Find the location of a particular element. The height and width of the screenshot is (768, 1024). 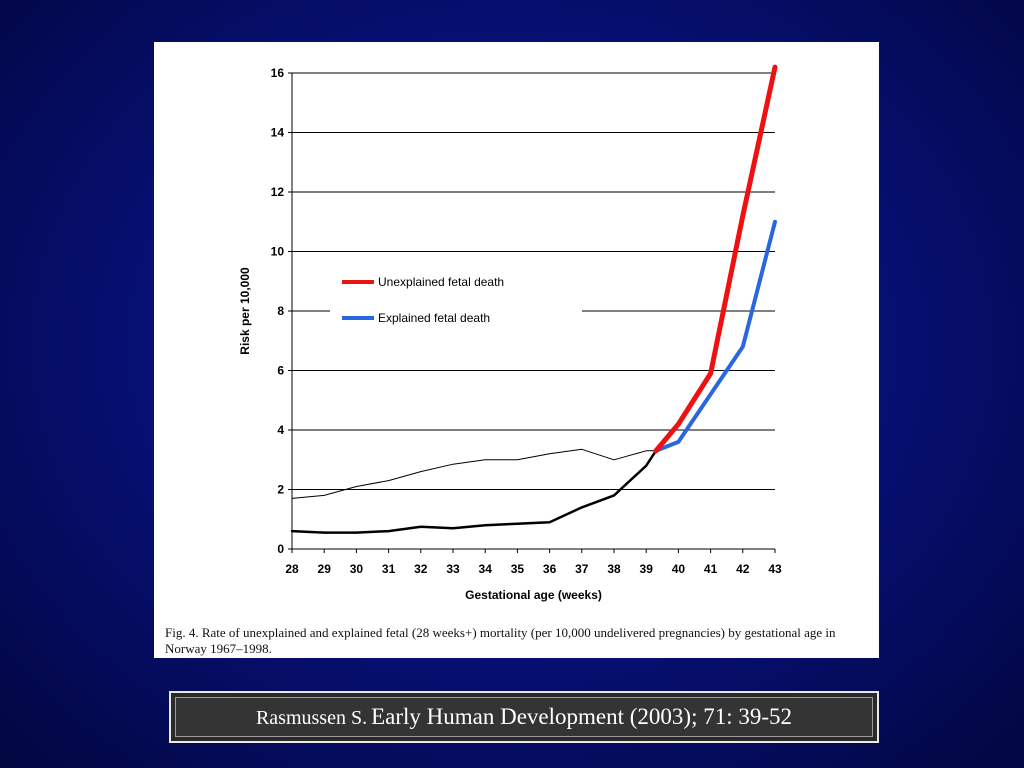

y-tick-label: 14 is located at coordinates (278, 133).